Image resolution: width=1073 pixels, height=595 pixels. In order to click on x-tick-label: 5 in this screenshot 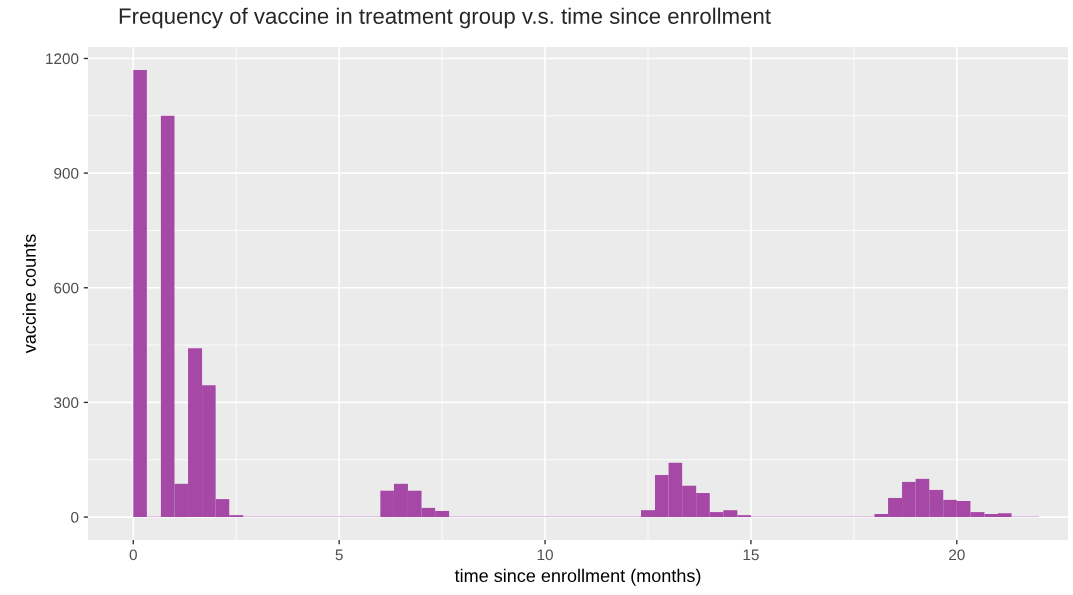, I will do `click(339, 555)`.